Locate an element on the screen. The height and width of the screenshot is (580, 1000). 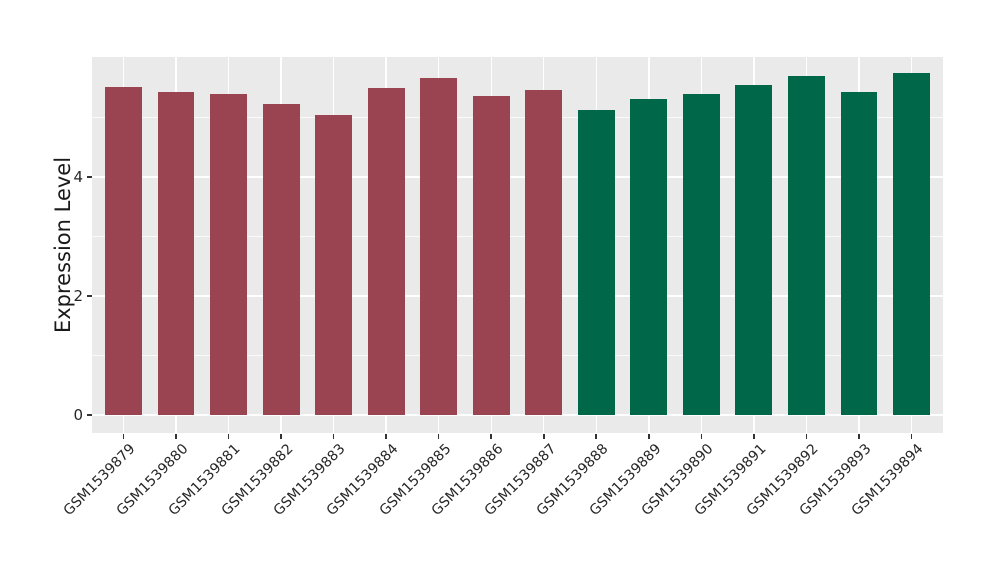
bar-GSM1539881 is located at coordinates (228, 254).